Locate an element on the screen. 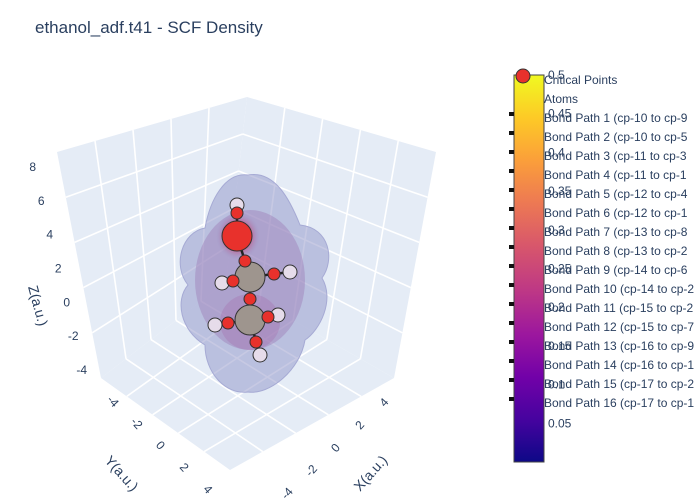 Image resolution: width=700 pixels, height=500 pixels. colorbar-tick-label: 0.45 is located at coordinates (560, 114).